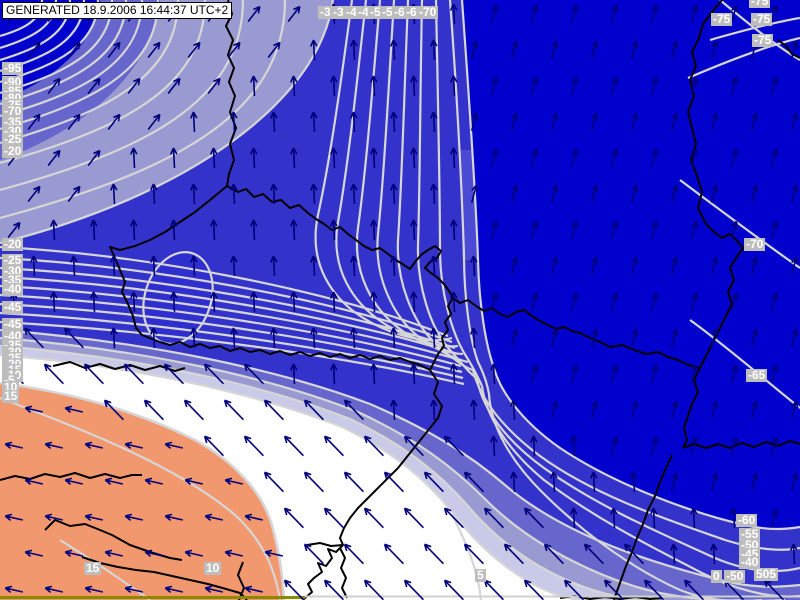  What do you see at coordinates (400, 597) in the screenshot?
I see `map-bottom-edge` at bounding box center [400, 597].